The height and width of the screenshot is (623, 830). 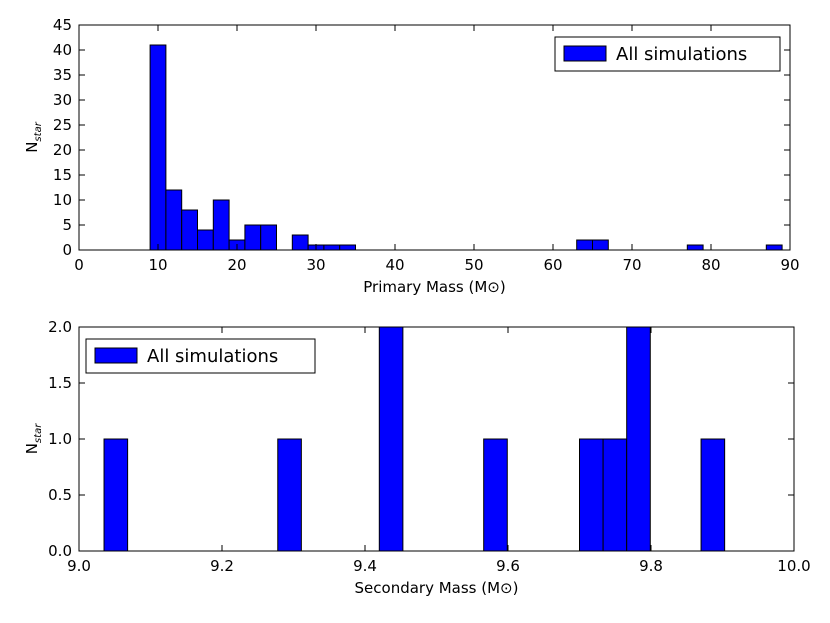 What do you see at coordinates (62, 175) in the screenshot?
I see `y-tick-label: 15` at bounding box center [62, 175].